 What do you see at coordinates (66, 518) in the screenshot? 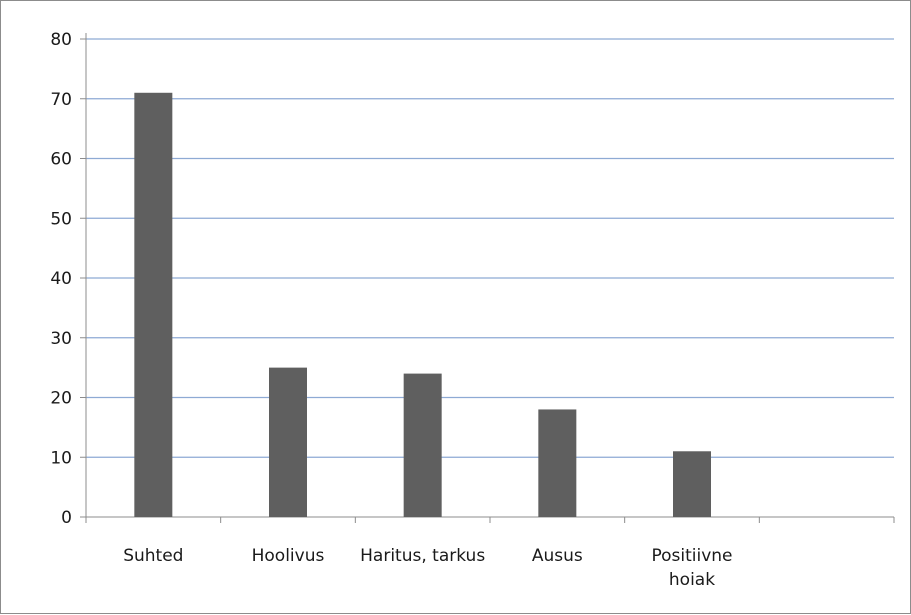
I see `y-tick-label: 0` at bounding box center [66, 518].